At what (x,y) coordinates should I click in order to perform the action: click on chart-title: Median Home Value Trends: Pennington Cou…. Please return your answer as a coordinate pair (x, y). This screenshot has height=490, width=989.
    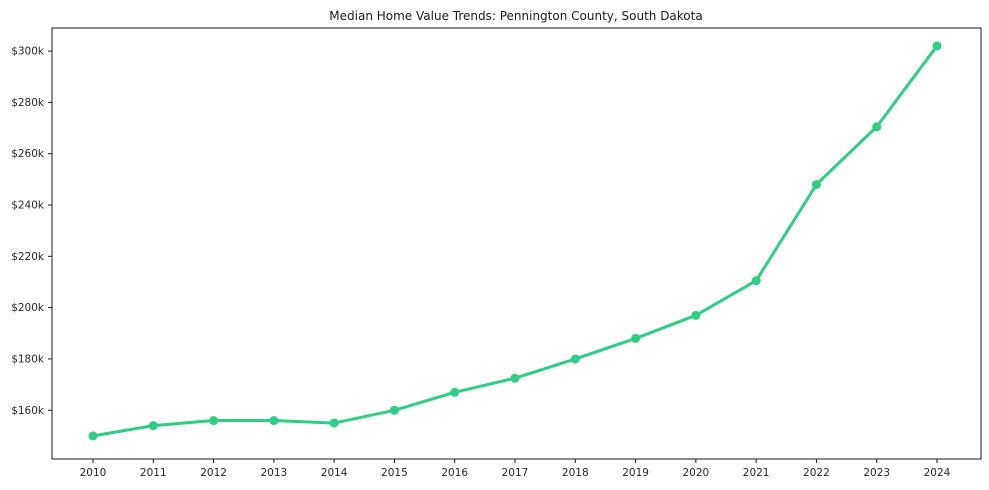
    Looking at the image, I should click on (515, 16).